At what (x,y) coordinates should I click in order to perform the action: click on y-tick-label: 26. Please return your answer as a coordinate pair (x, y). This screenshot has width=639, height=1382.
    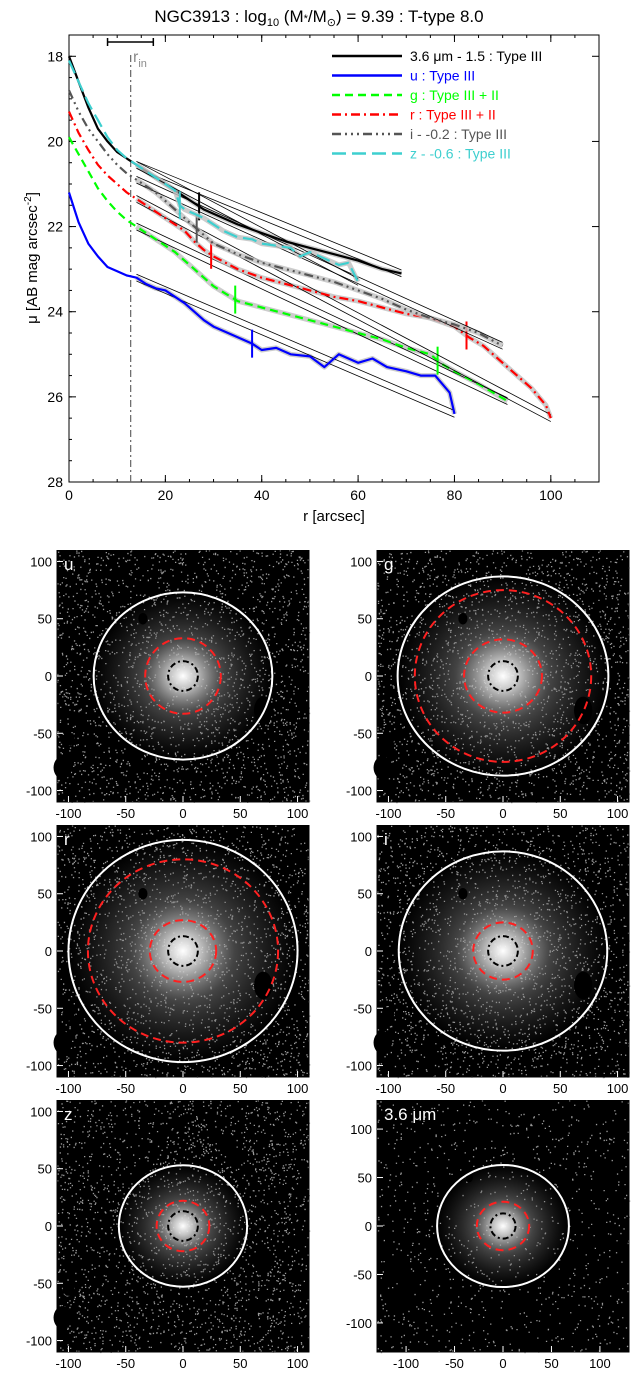
    Looking at the image, I should click on (55, 397).